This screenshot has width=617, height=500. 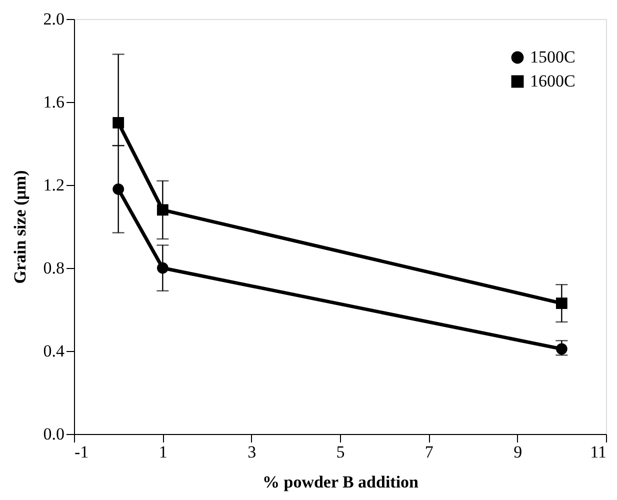 I want to click on y-tick-label: 1.6, so click(x=53, y=102).